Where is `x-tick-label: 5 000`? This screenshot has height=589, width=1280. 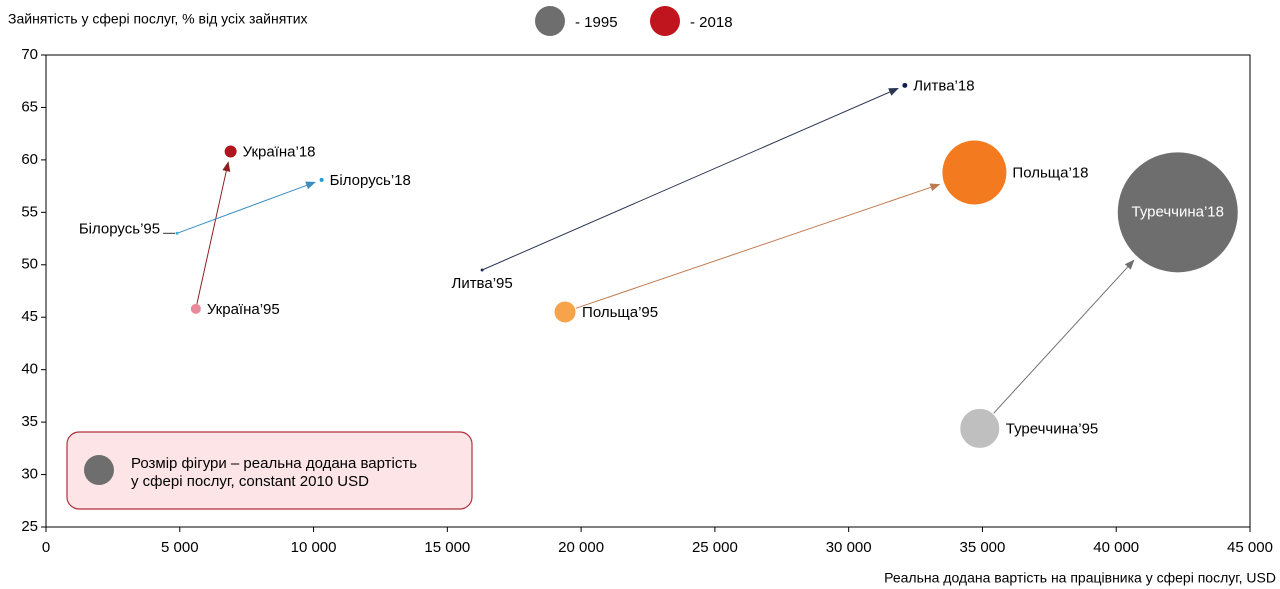
x-tick-label: 5 000 is located at coordinates (180, 547).